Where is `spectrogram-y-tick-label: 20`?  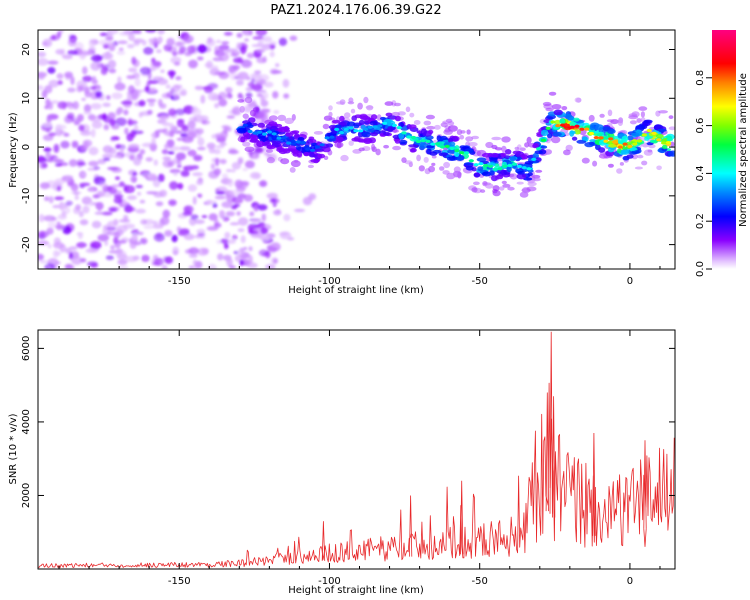
spectrogram-y-tick-label: 20 is located at coordinates (26, 49).